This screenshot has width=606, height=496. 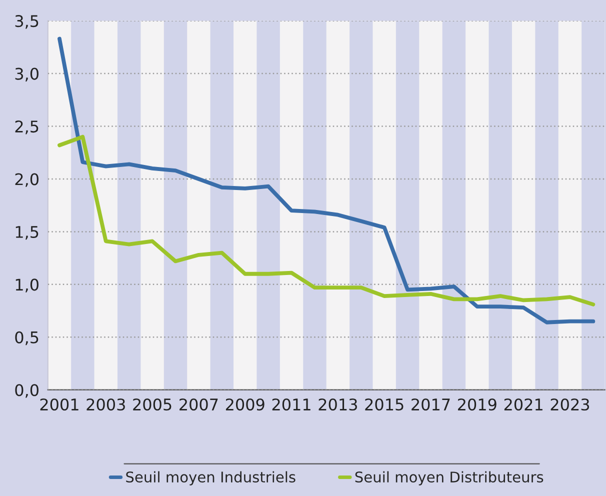 I want to click on x-tick-label: 2009, so click(x=245, y=404).